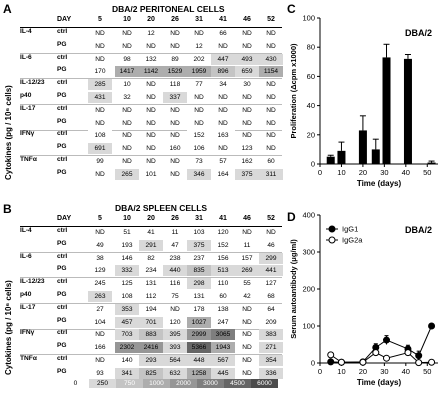 The height and width of the screenshot is (400, 446). What do you see at coordinates (127, 85) in the screenshot?
I see `table-a-cell: 10` at bounding box center [127, 85].